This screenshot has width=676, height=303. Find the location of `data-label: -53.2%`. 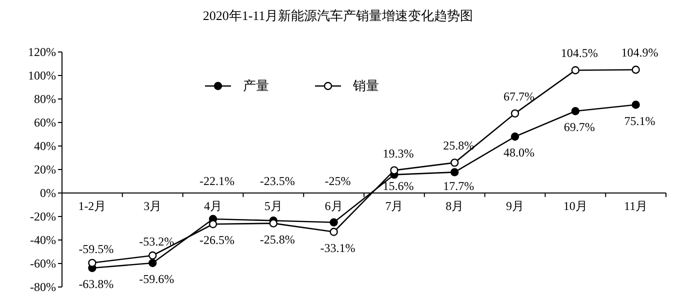

data-label: -53.2% is located at coordinates (156, 241).